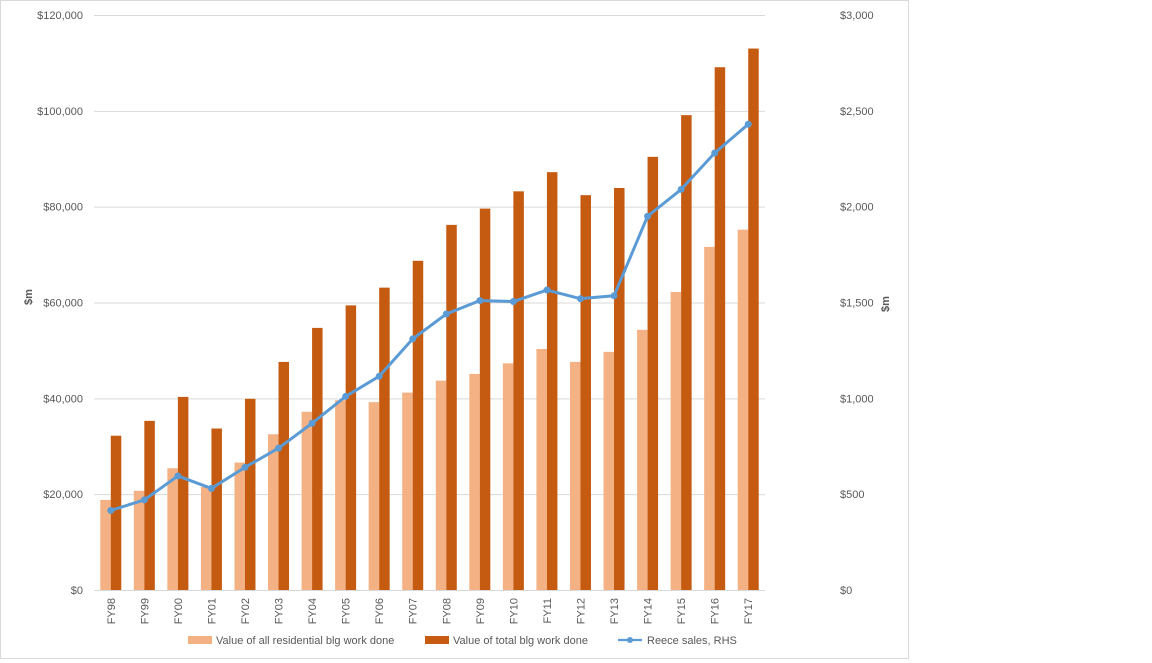 The image size is (1152, 663). I want to click on reece-sales-point-FY17, so click(748, 124).